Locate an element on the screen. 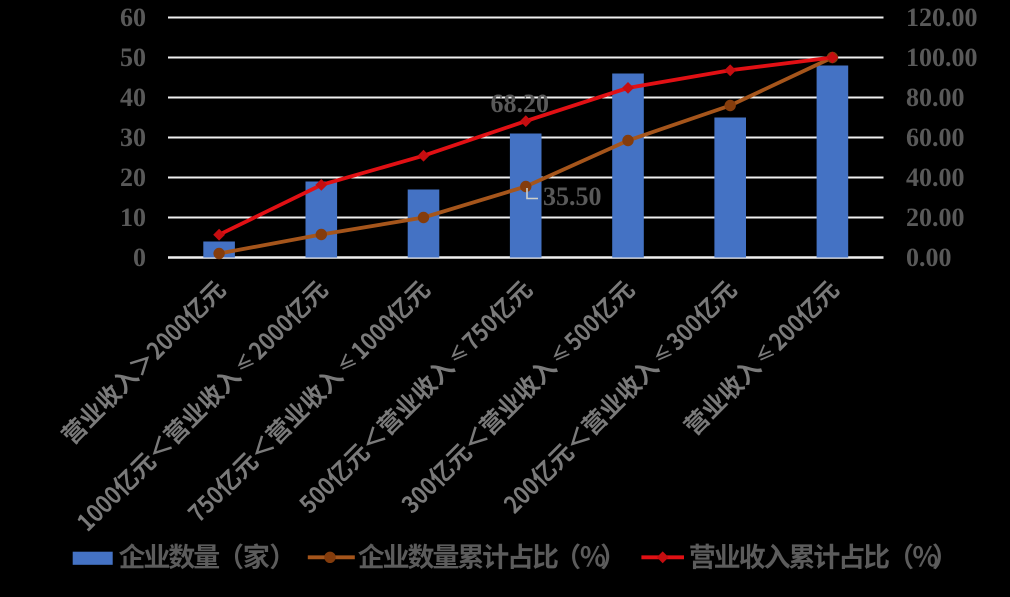  svg-text: 120.00 is located at coordinates (942, 17).